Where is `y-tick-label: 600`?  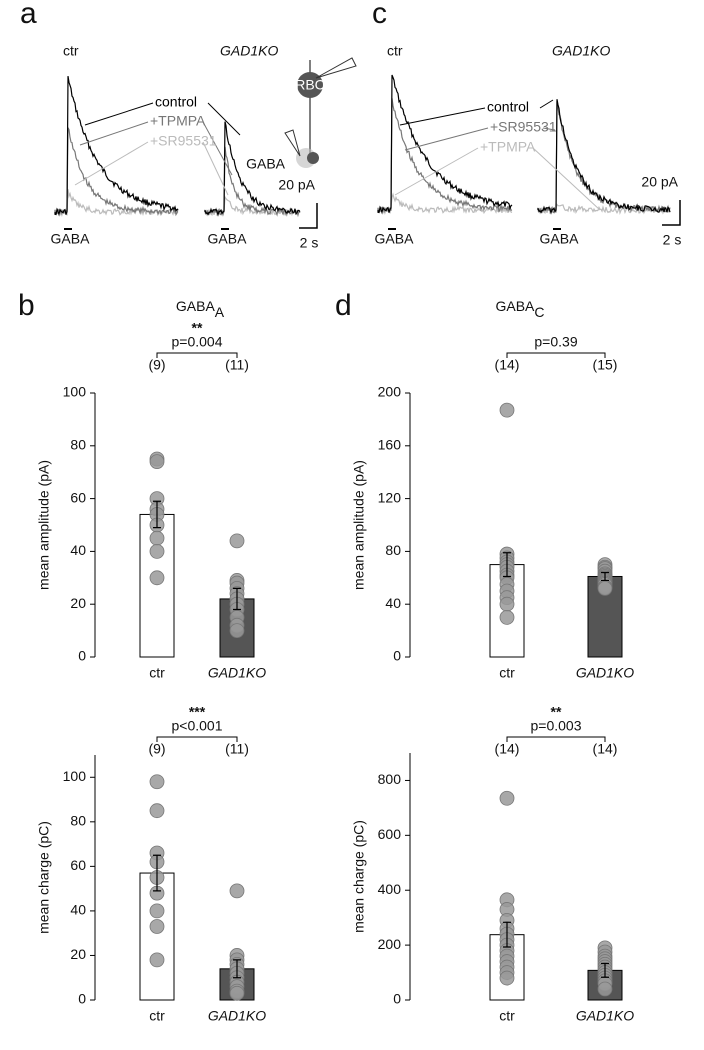 y-tick-label: 600 is located at coordinates (390, 834).